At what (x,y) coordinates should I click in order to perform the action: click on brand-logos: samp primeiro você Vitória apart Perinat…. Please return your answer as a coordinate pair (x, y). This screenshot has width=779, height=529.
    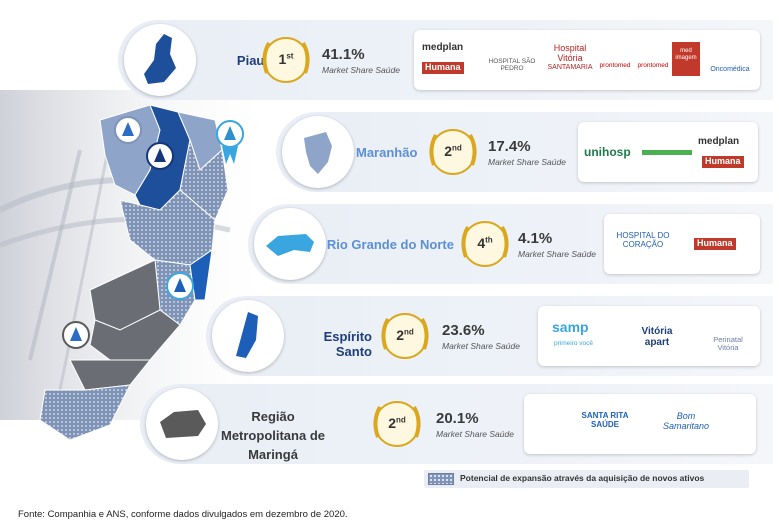
    Looking at the image, I should click on (649, 336).